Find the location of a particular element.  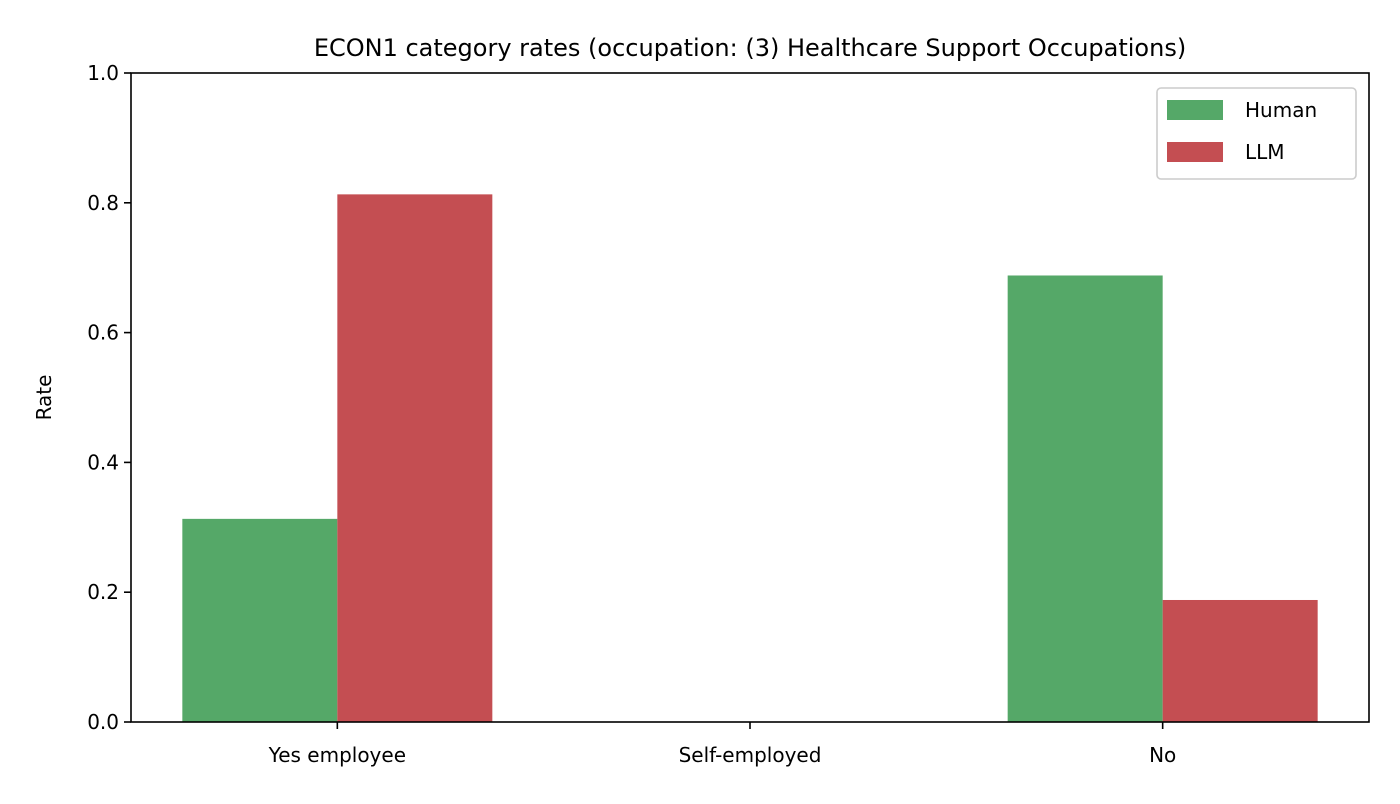

y-axis-label: Rate is located at coordinates (44, 398).